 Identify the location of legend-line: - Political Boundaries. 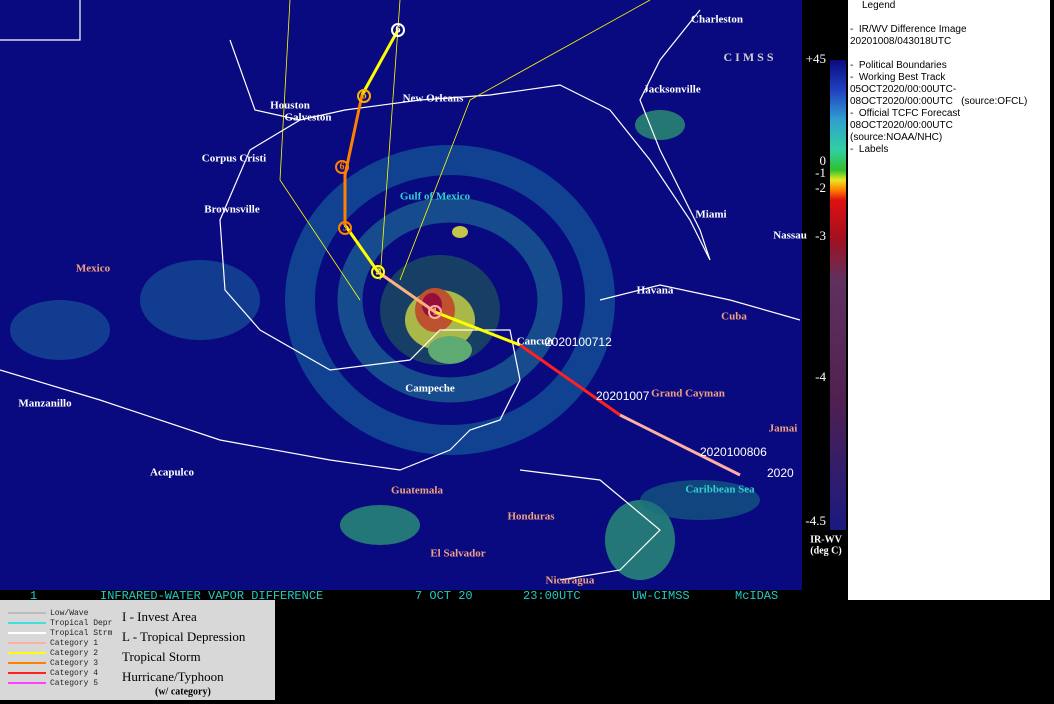
(898, 65).